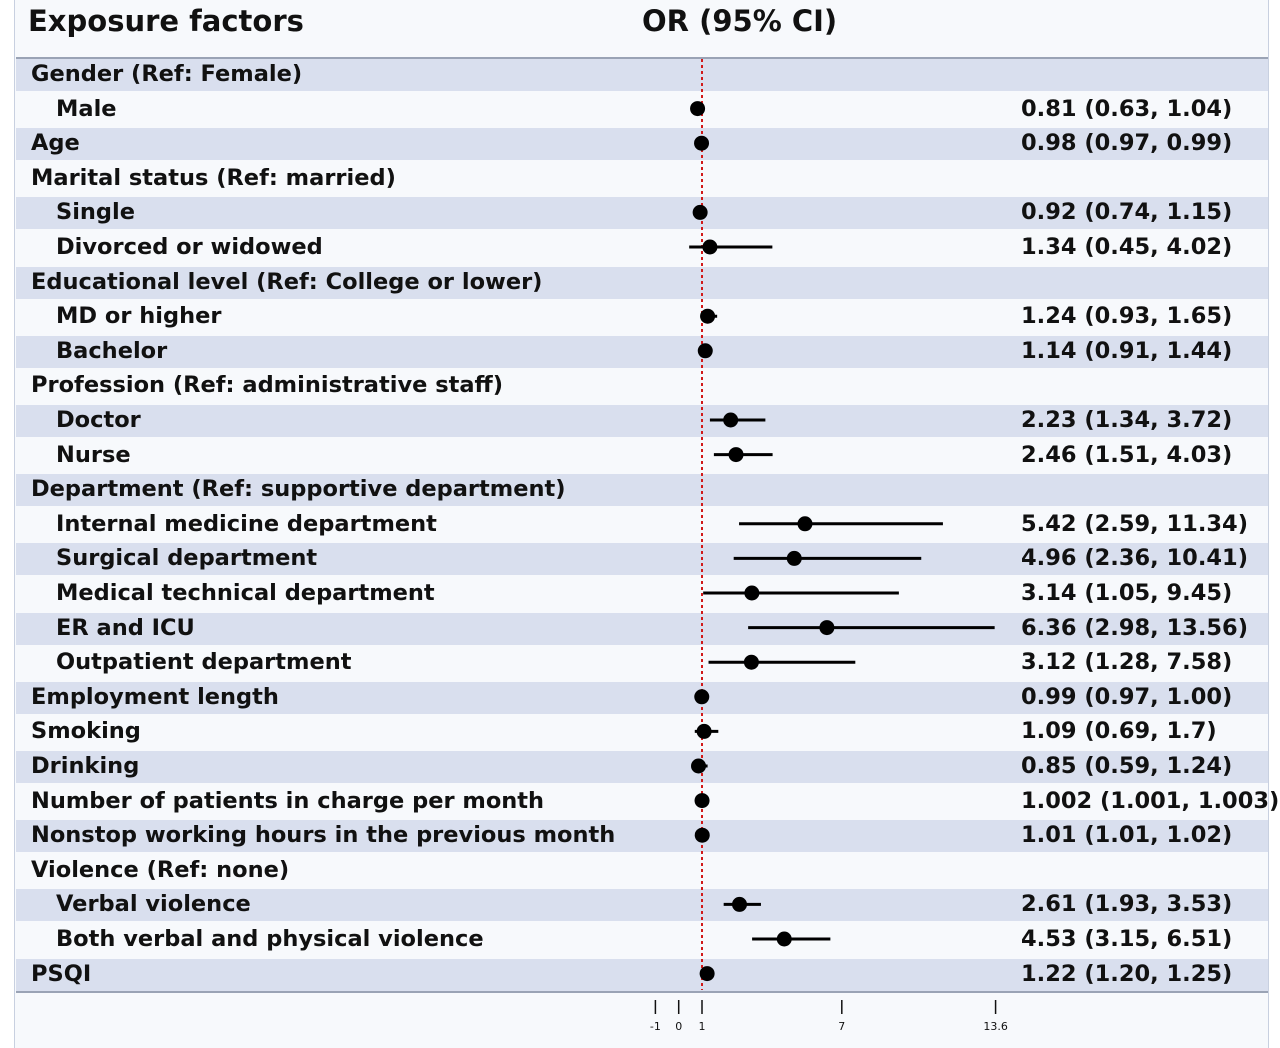 The width and height of the screenshot is (1280, 1048). I want to click on row-or-value: 1.34 (0.45, 4.02), so click(1127, 247).